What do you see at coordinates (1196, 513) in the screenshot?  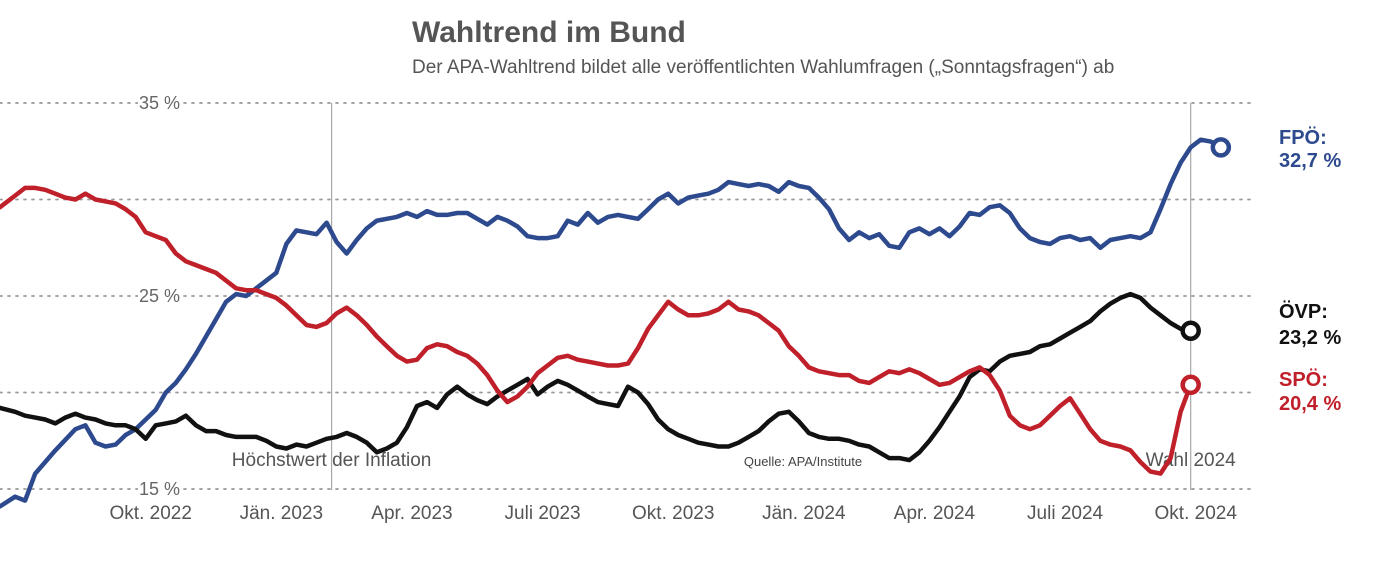 I see `xtick-label-8: Okt. 2024` at bounding box center [1196, 513].